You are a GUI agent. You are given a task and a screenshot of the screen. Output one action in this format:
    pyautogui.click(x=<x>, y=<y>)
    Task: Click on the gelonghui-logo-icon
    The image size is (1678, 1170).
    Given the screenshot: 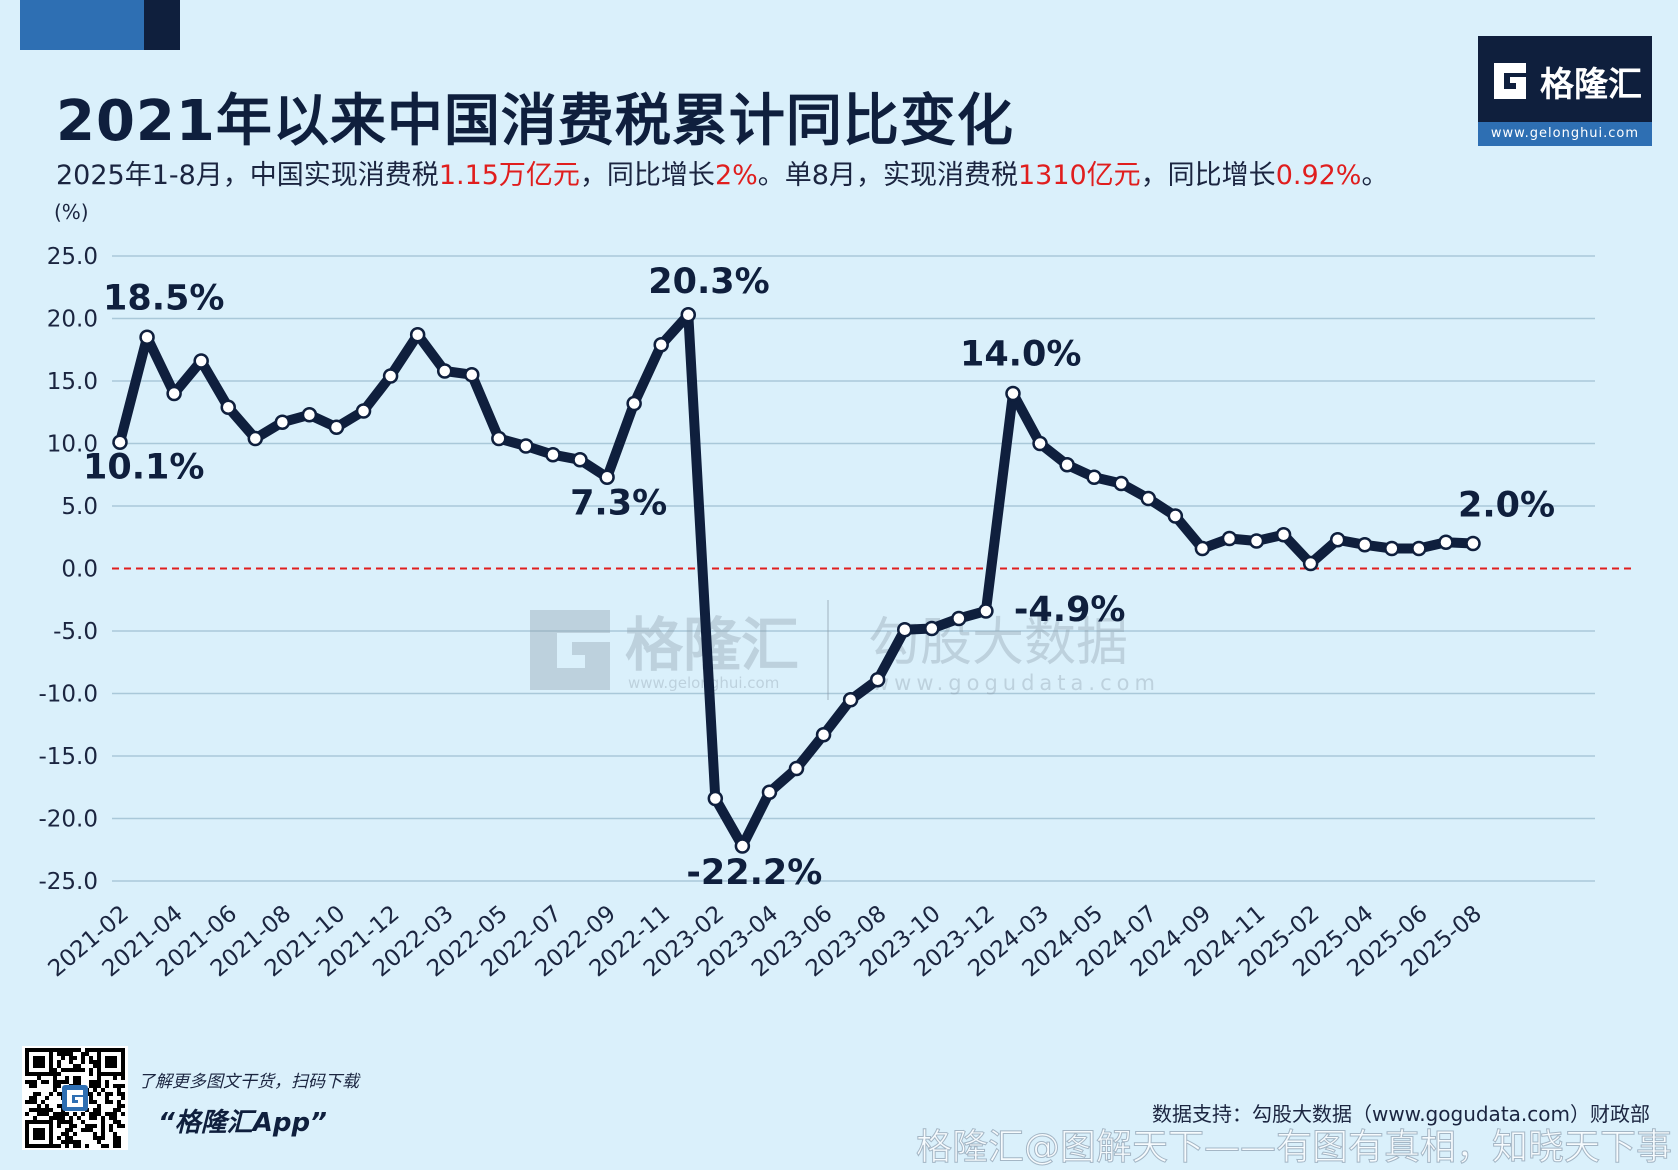 What is the action you would take?
    pyautogui.click(x=1510, y=81)
    